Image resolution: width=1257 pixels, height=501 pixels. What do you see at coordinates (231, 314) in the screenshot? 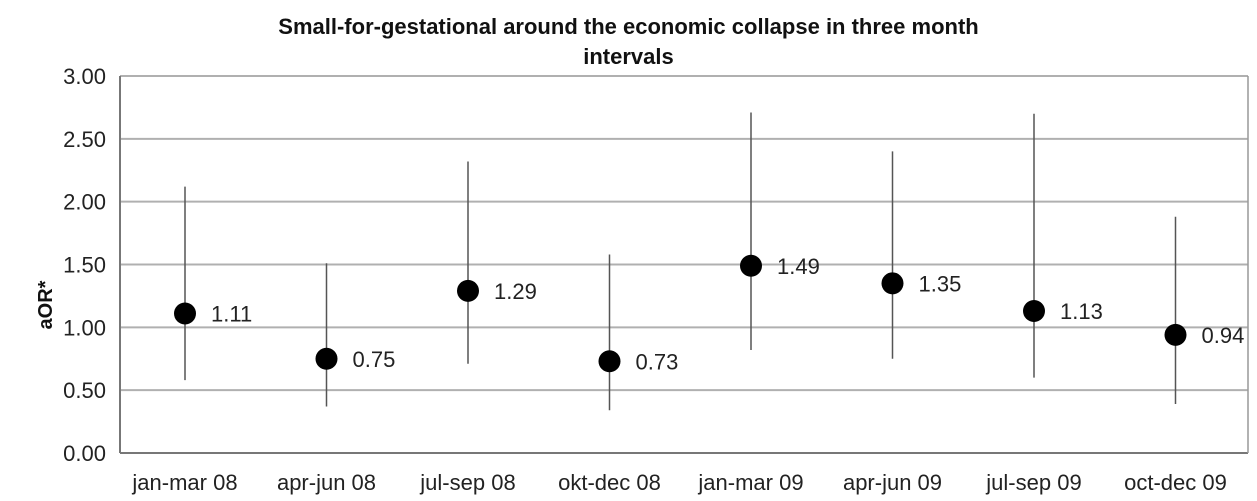
I see `data-label: 1.11` at bounding box center [231, 314].